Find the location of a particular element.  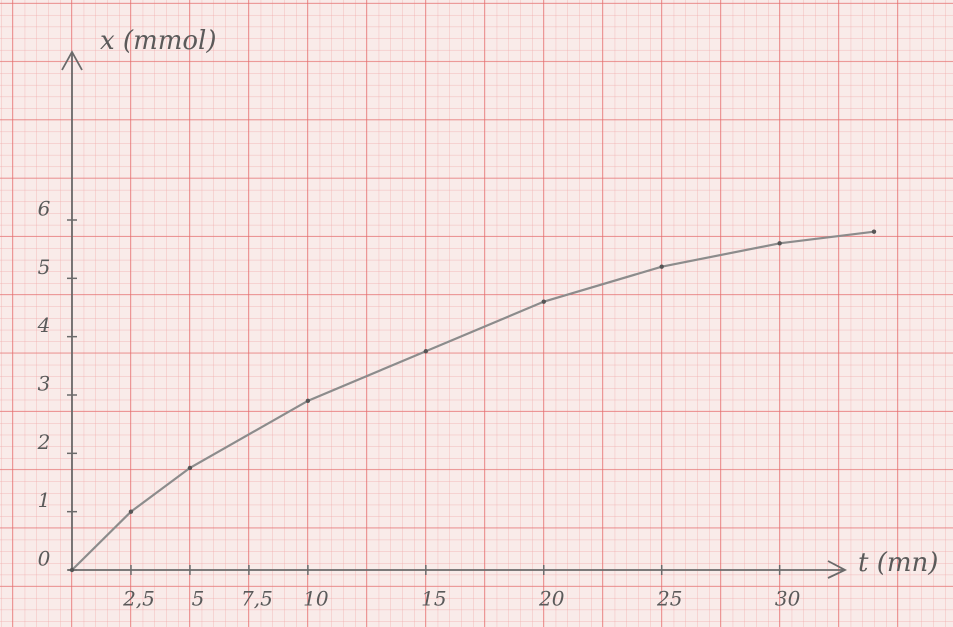

x-tick-label: 15 is located at coordinates (433, 599).